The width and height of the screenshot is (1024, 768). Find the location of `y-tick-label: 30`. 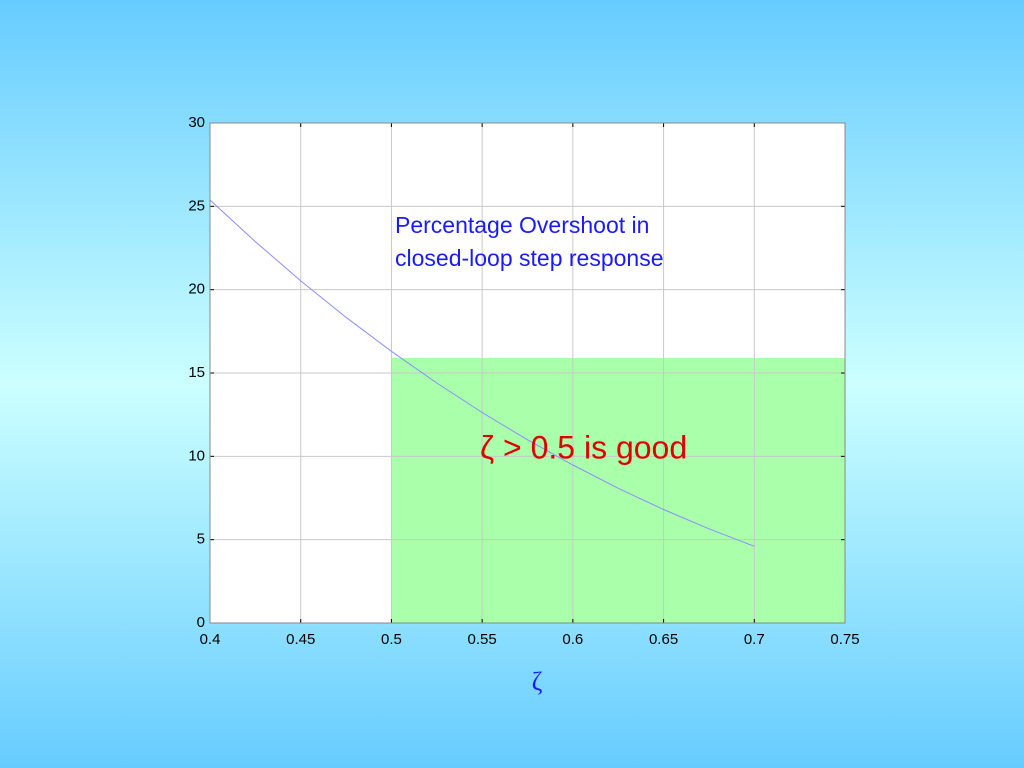

y-tick-label: 30 is located at coordinates (196, 122).